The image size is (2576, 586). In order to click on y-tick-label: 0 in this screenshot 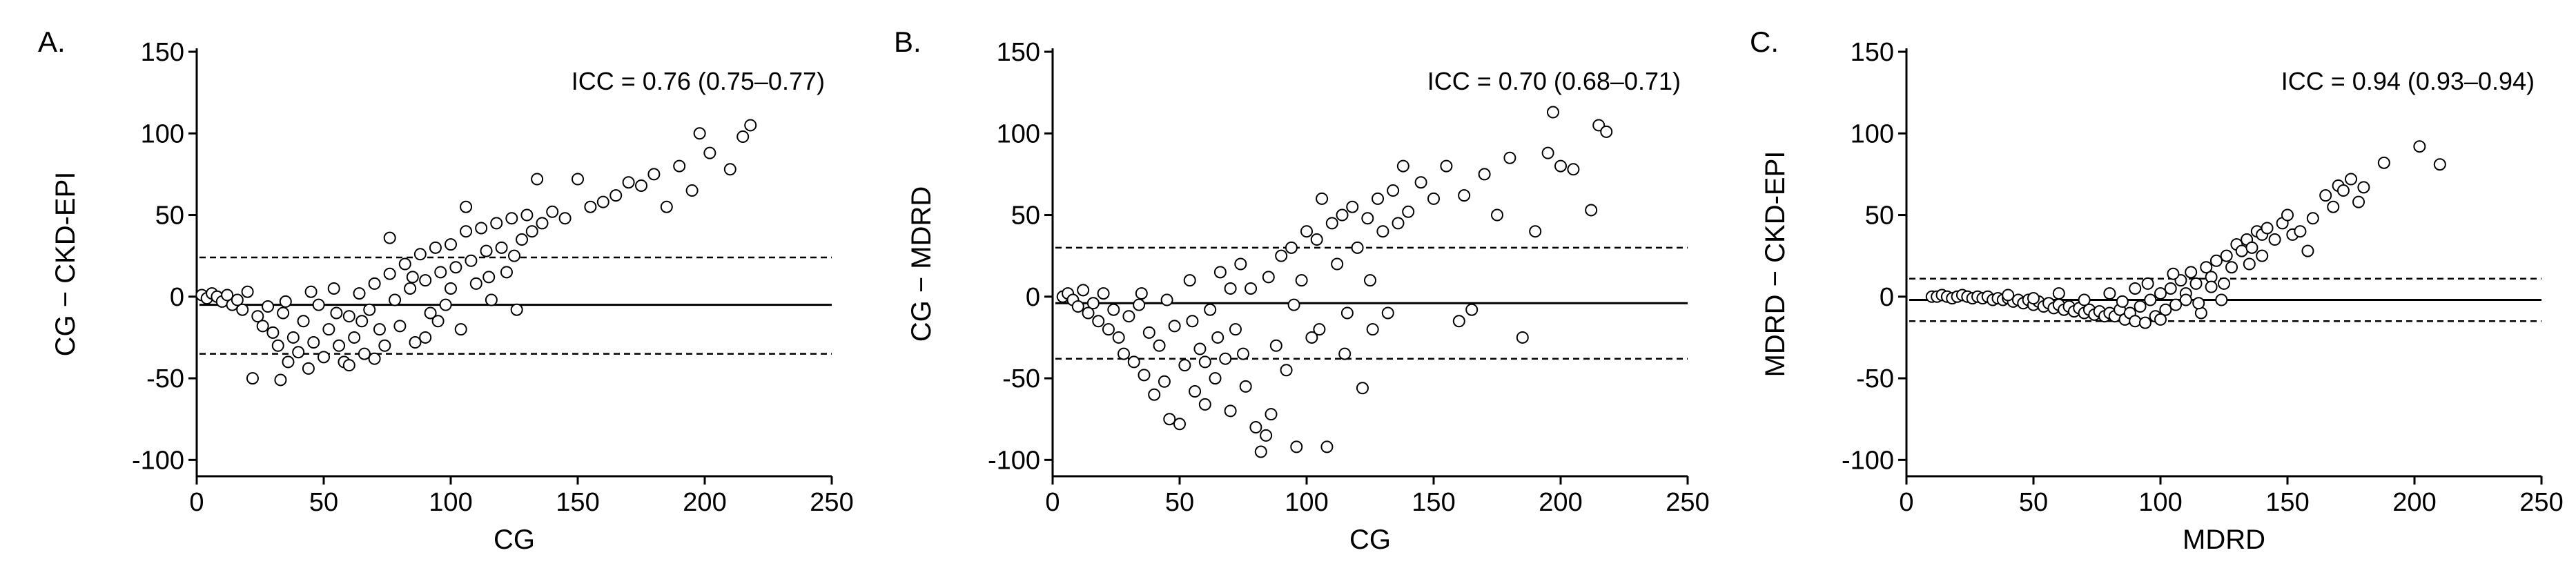, I will do `click(1887, 297)`.